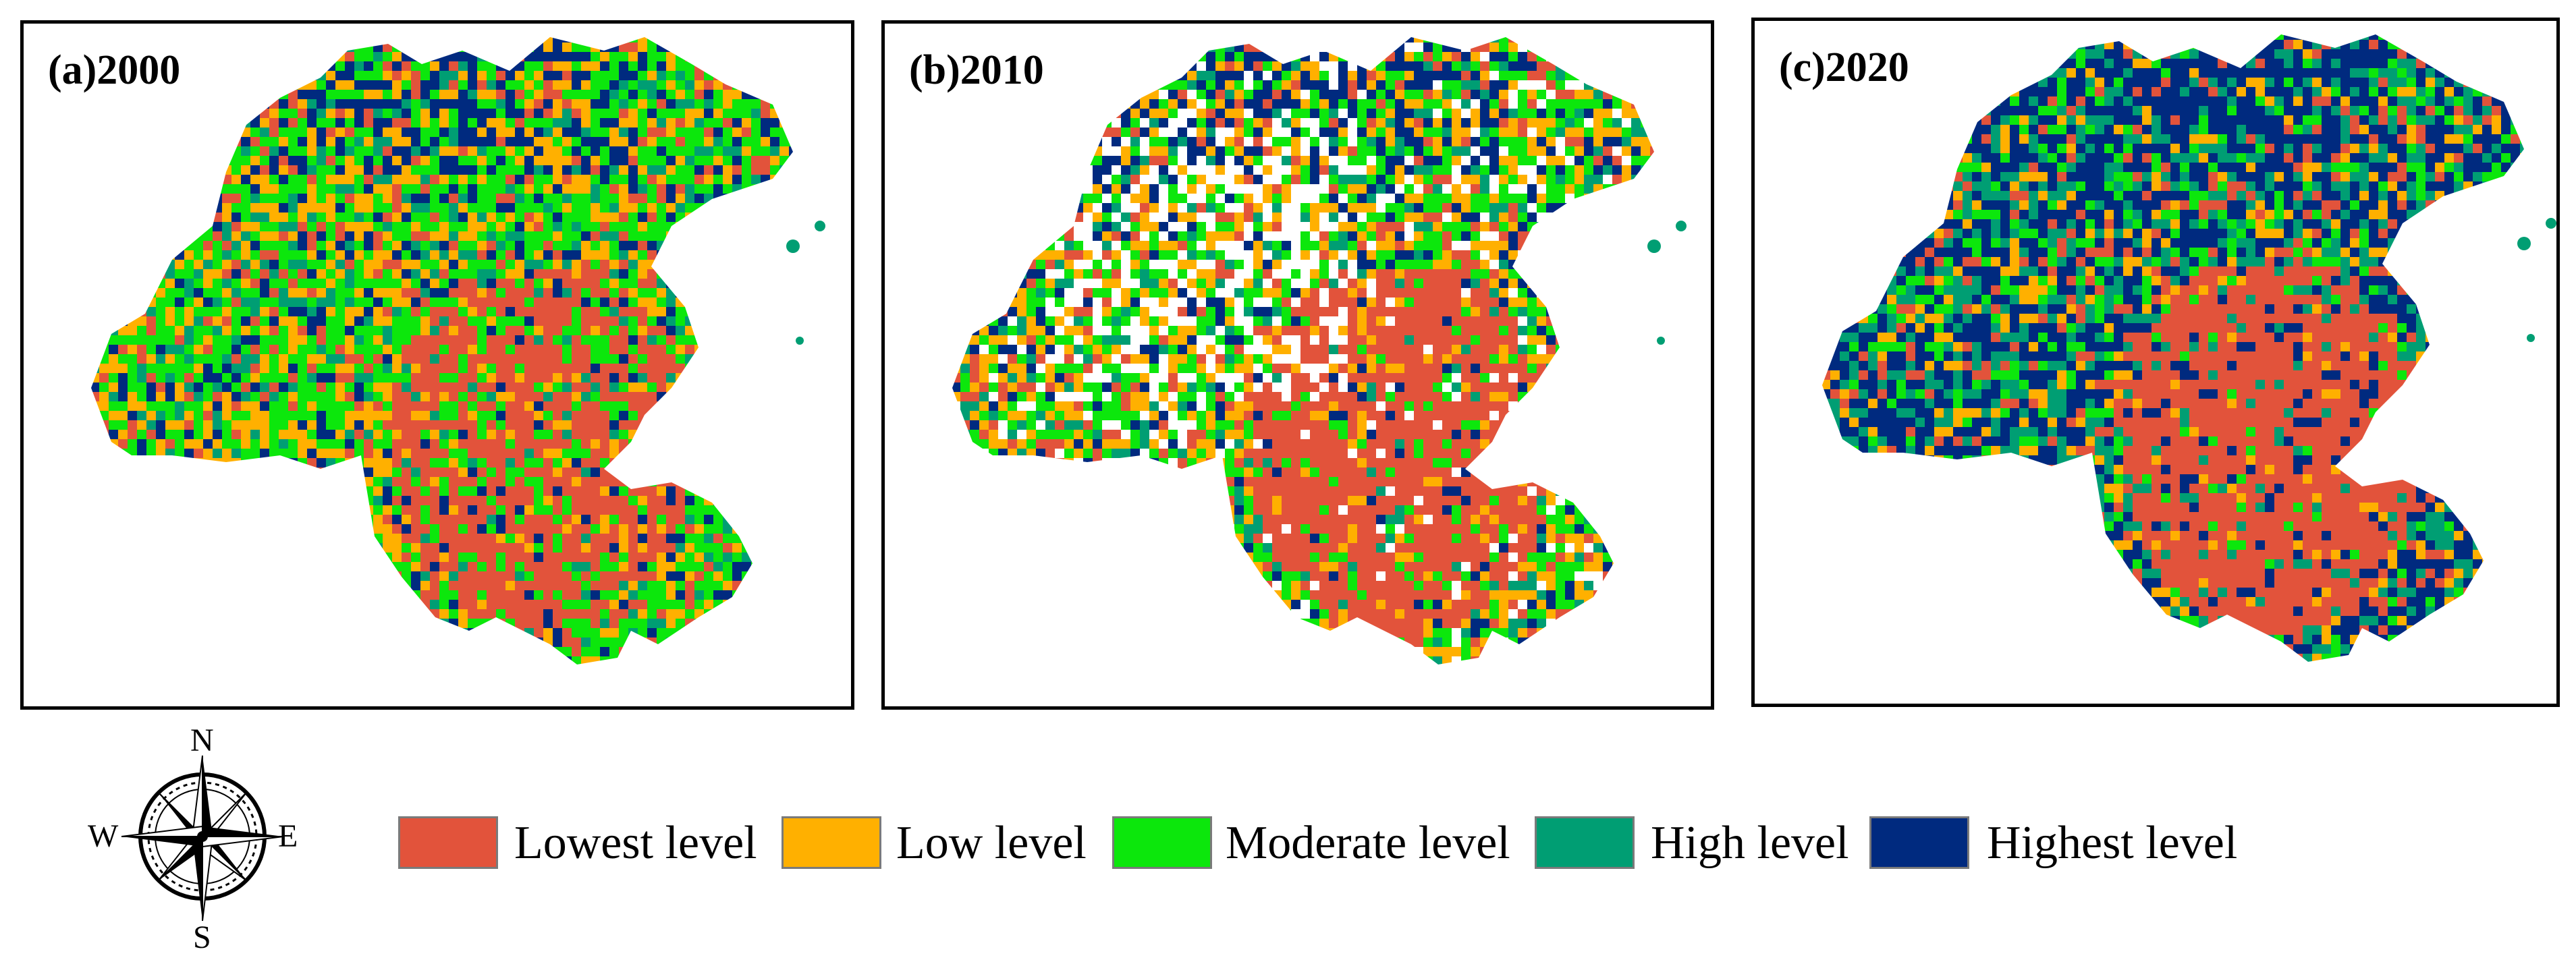  What do you see at coordinates (831, 842) in the screenshot?
I see `legend-swatch-low` at bounding box center [831, 842].